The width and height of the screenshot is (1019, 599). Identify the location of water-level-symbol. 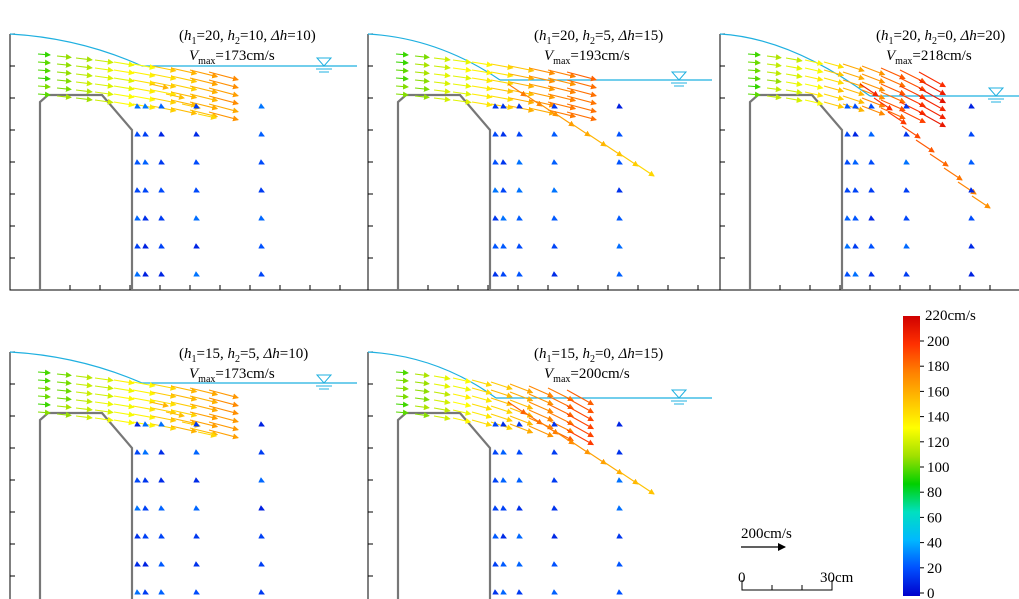
(679, 397).